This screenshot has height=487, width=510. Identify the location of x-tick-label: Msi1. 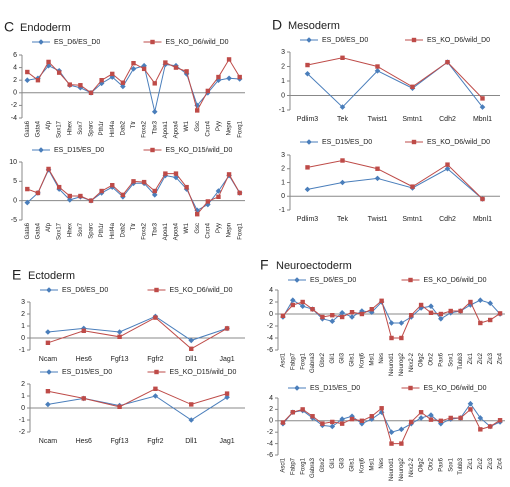
(372, 463).